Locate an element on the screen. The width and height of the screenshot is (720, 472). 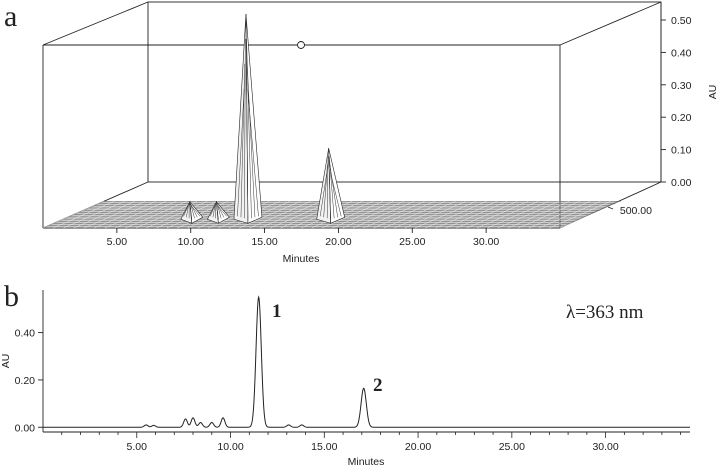
surface-peak-face is located at coordinates (324, 185).